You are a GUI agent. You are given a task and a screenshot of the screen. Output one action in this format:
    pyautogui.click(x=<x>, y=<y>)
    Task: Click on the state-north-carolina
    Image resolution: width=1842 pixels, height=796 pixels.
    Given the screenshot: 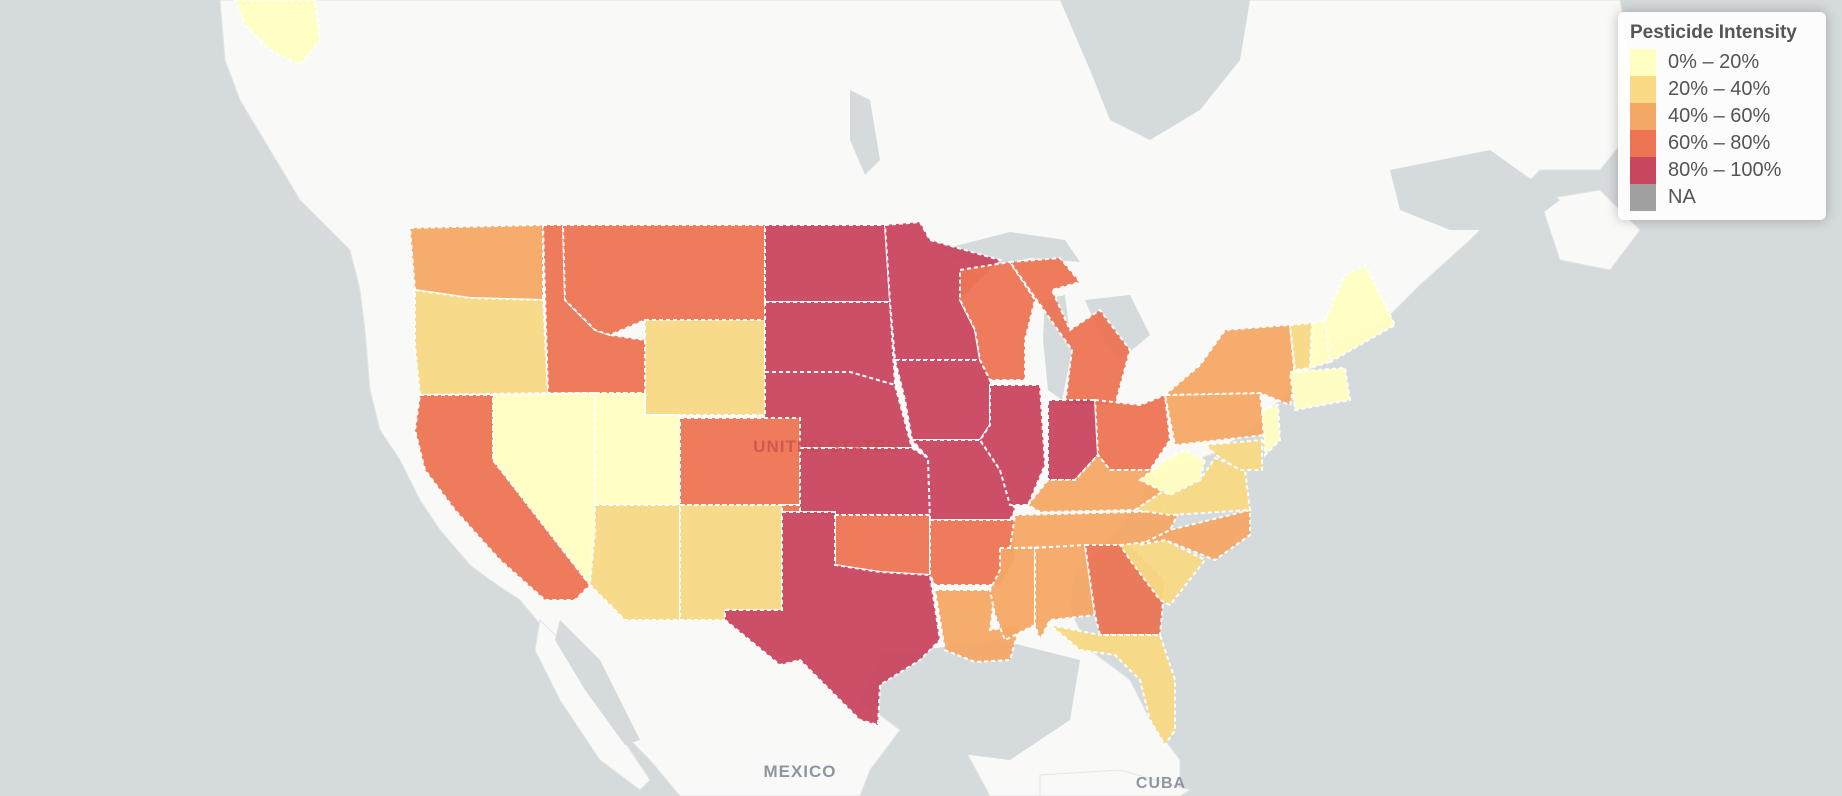 What is the action you would take?
    pyautogui.click(x=1195, y=535)
    